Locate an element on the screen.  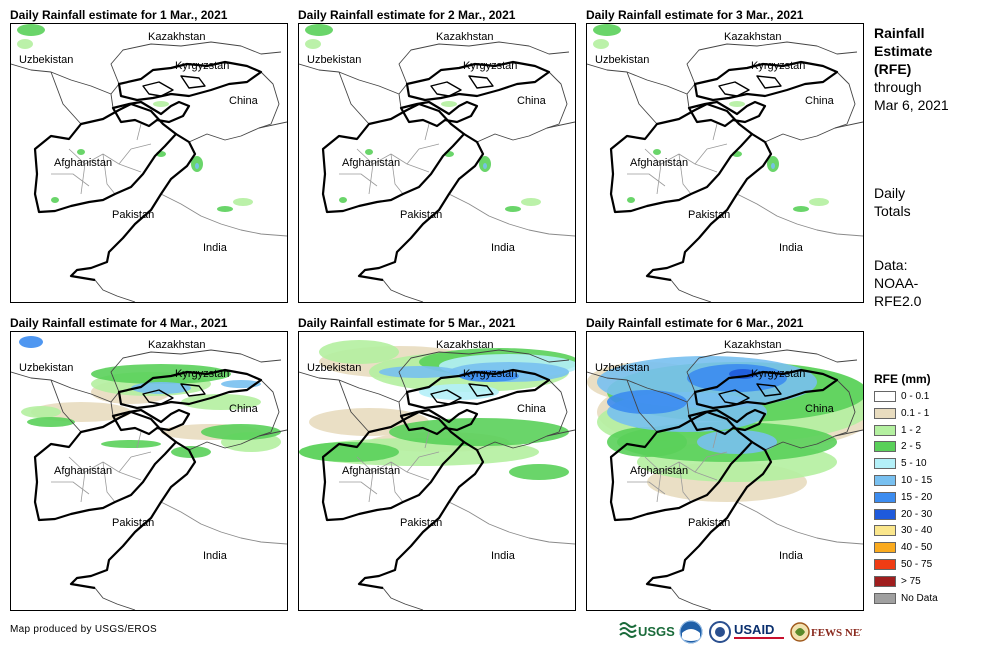
legend-label: No Data is located at coordinates (919, 598).